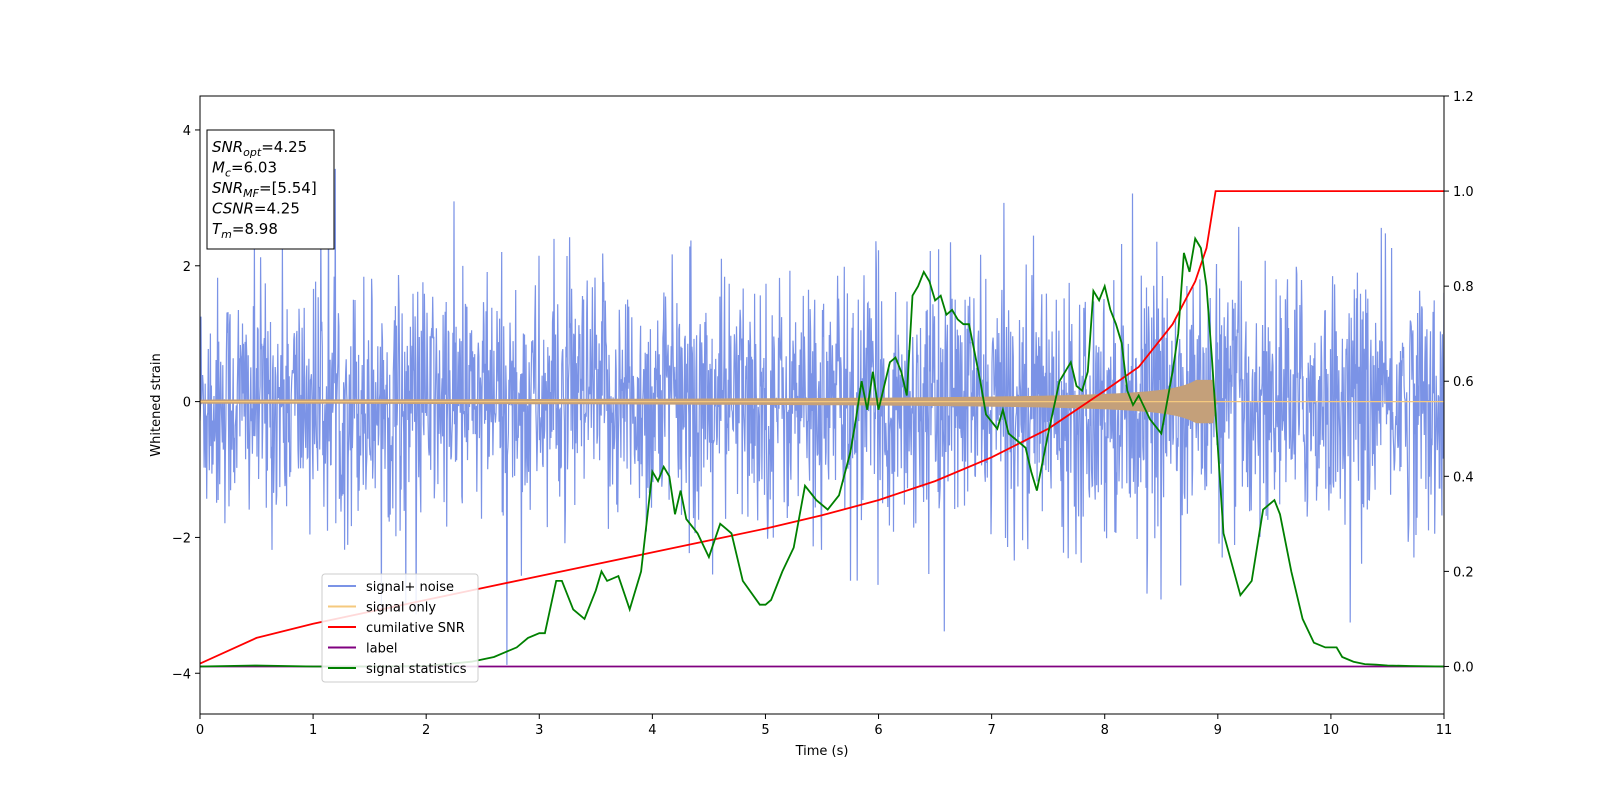  I want to click on x-tick-label: 1, so click(313, 730).